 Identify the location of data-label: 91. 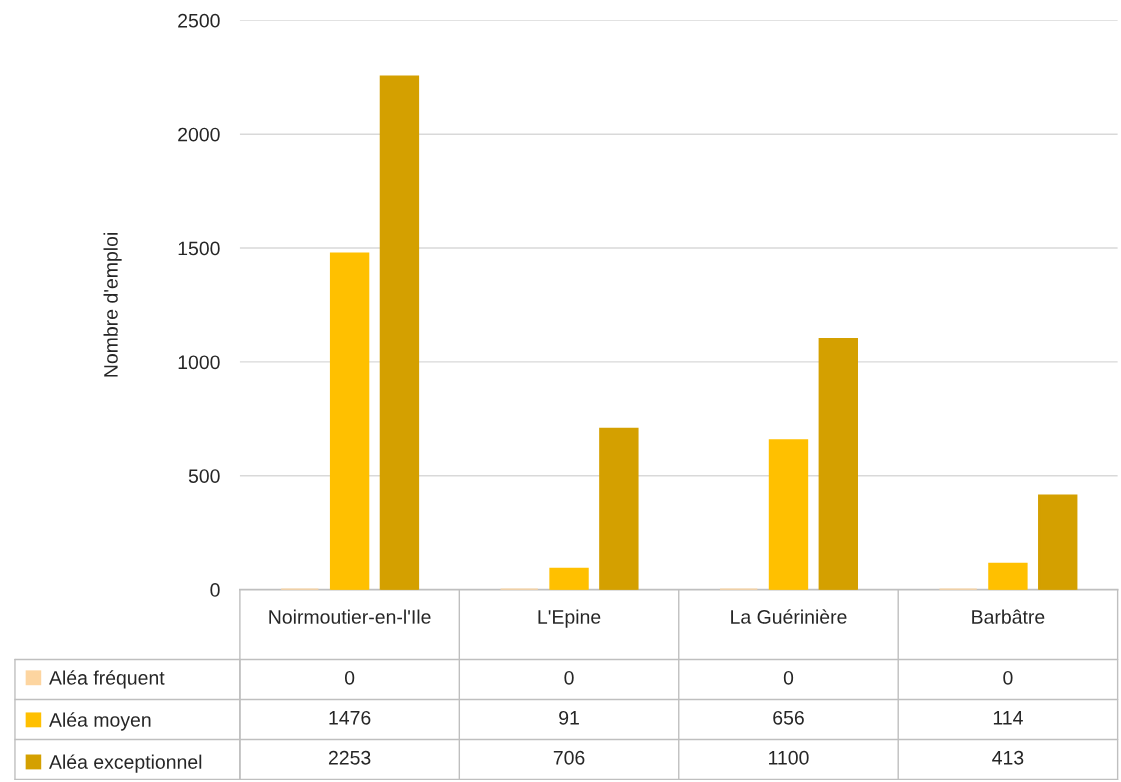
(569, 717).